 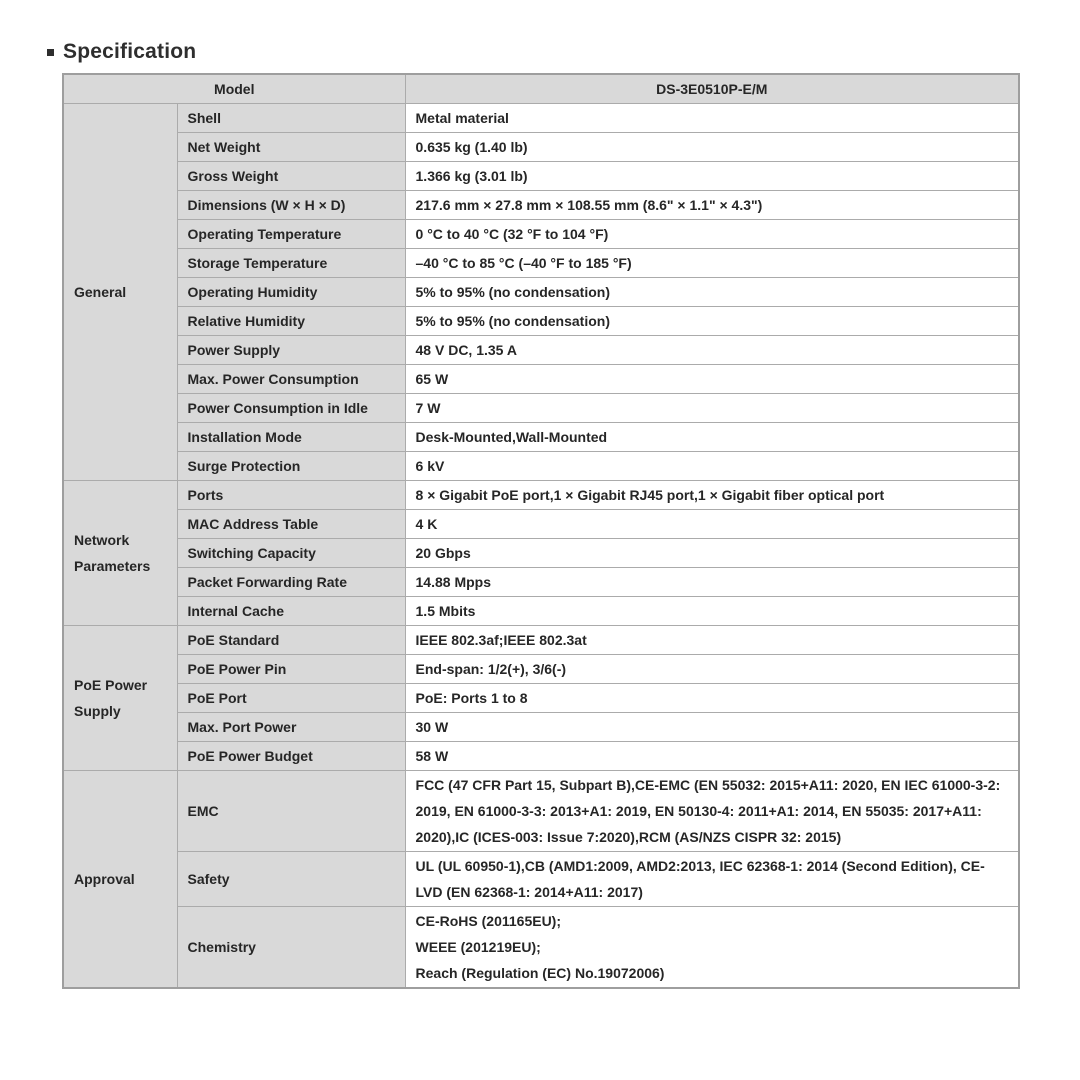 I want to click on spec-label: Operating Temperature, so click(x=291, y=234).